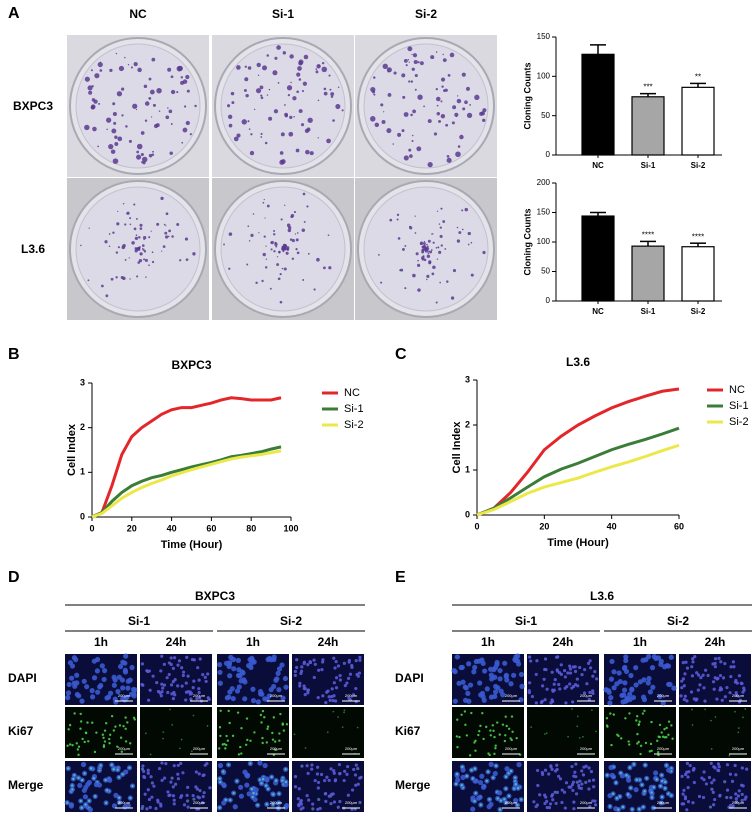 The width and height of the screenshot is (753, 821). What do you see at coordinates (663, 695) in the screenshot?
I see `scale-label: 200μm` at bounding box center [663, 695].